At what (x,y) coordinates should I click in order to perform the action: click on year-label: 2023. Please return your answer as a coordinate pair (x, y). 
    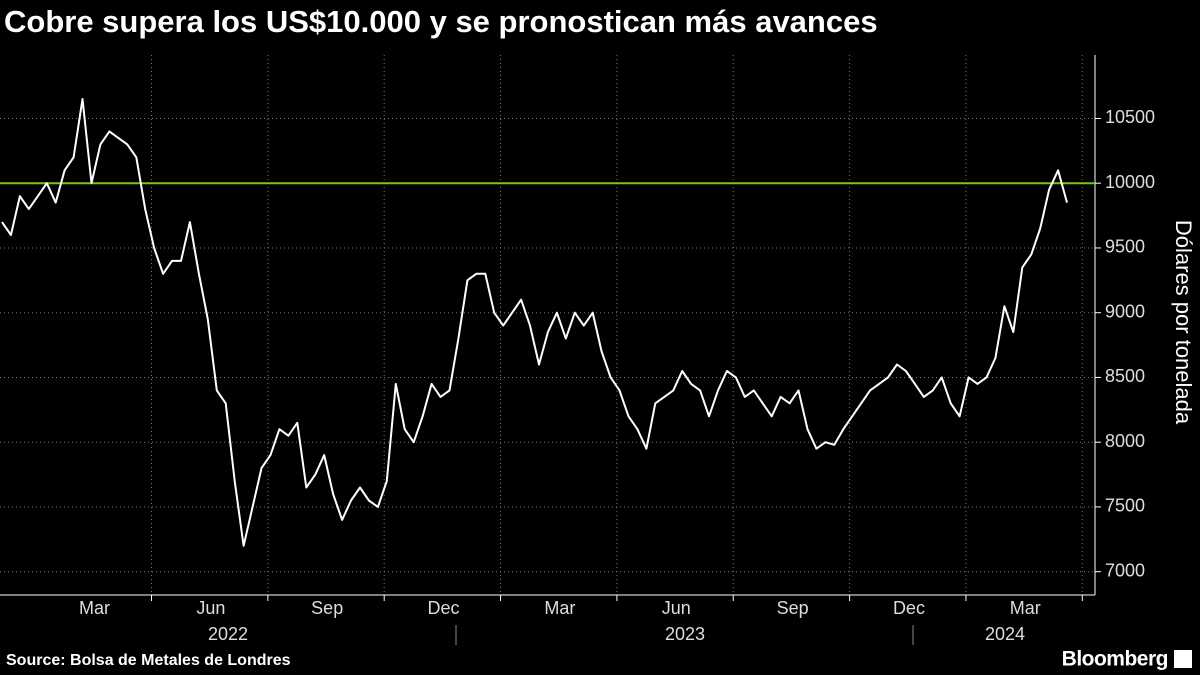
    Looking at the image, I should click on (685, 634).